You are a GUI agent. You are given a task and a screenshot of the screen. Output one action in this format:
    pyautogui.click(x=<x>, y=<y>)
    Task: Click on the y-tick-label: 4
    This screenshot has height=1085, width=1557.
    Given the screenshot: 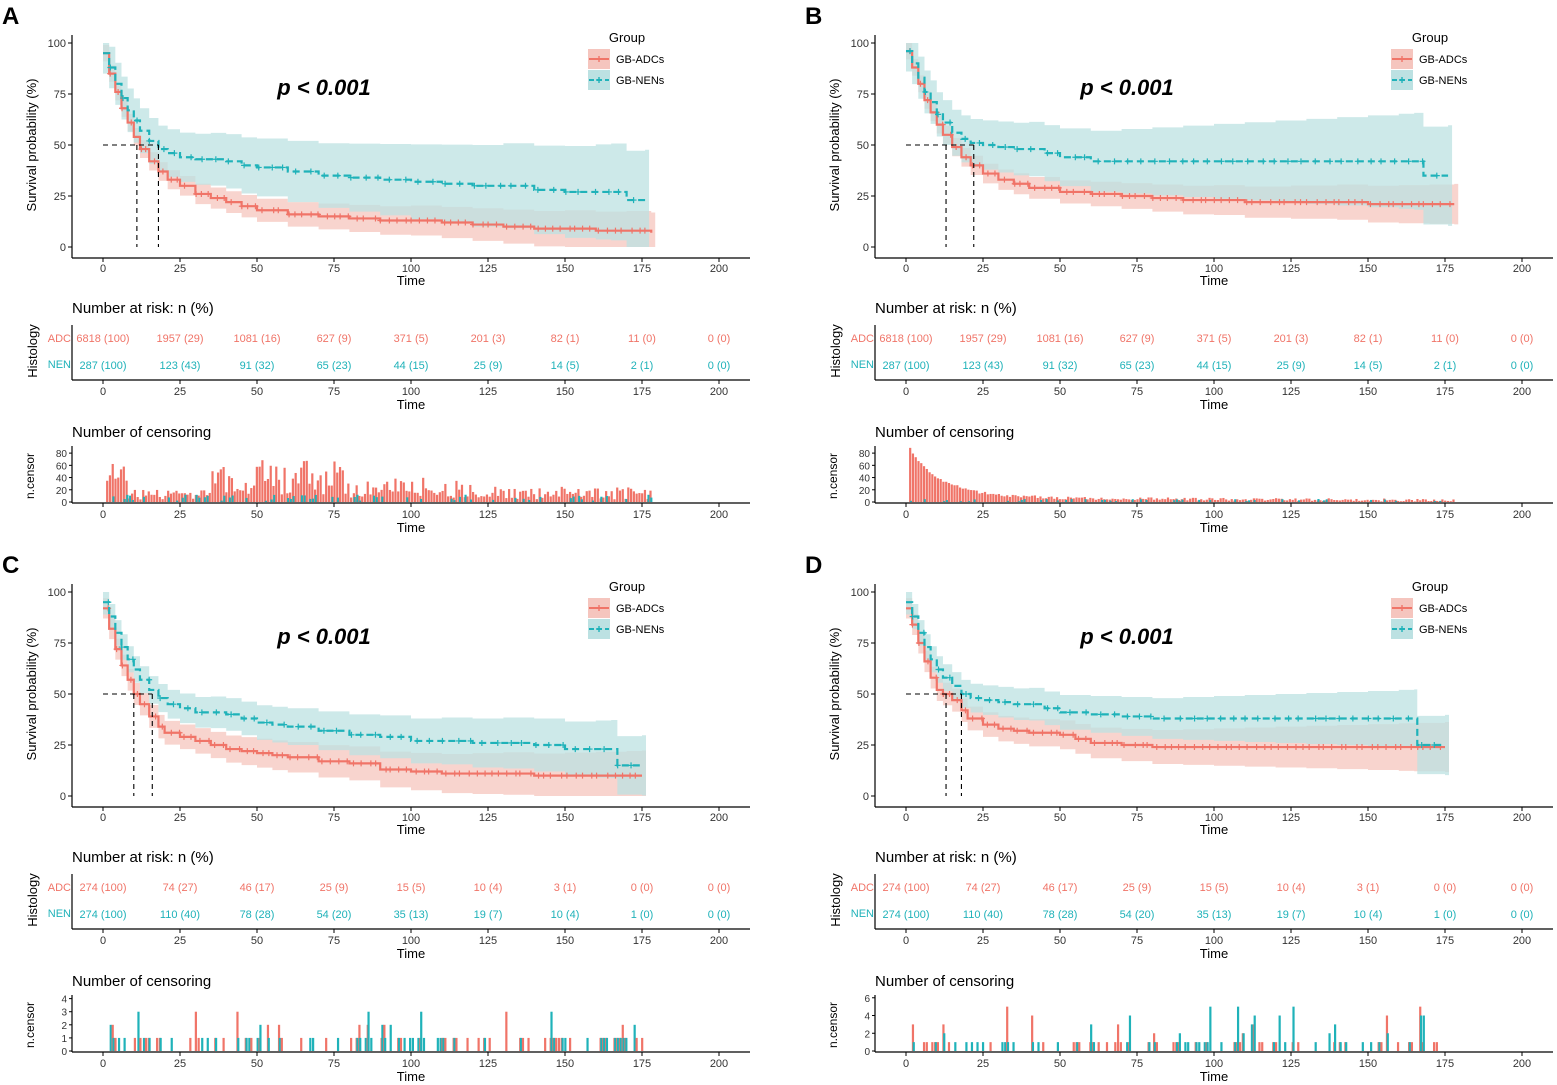 What is the action you would take?
    pyautogui.click(x=867, y=1017)
    